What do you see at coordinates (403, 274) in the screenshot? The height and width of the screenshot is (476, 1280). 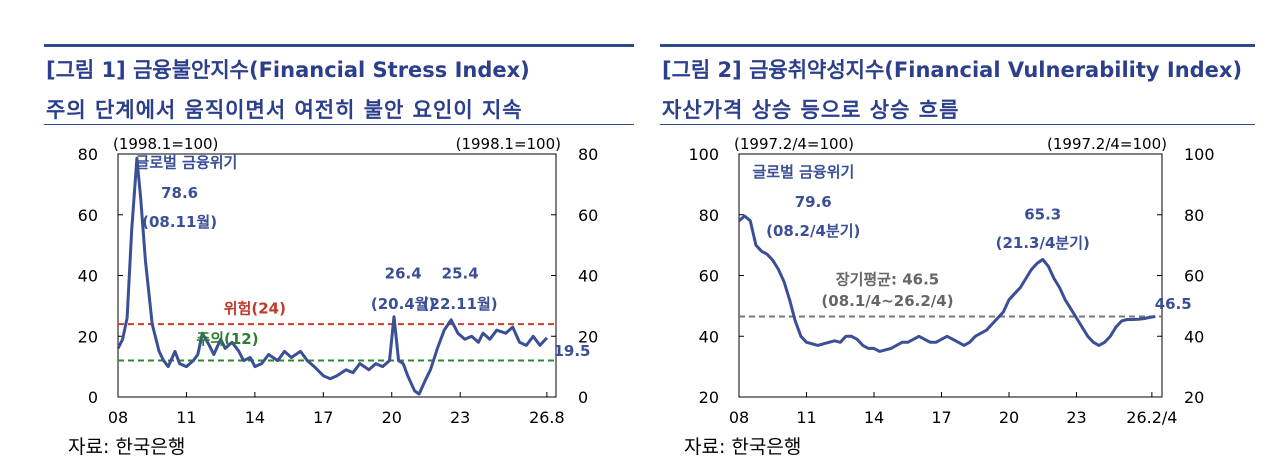 I see `data-annotation: 26.4` at bounding box center [403, 274].